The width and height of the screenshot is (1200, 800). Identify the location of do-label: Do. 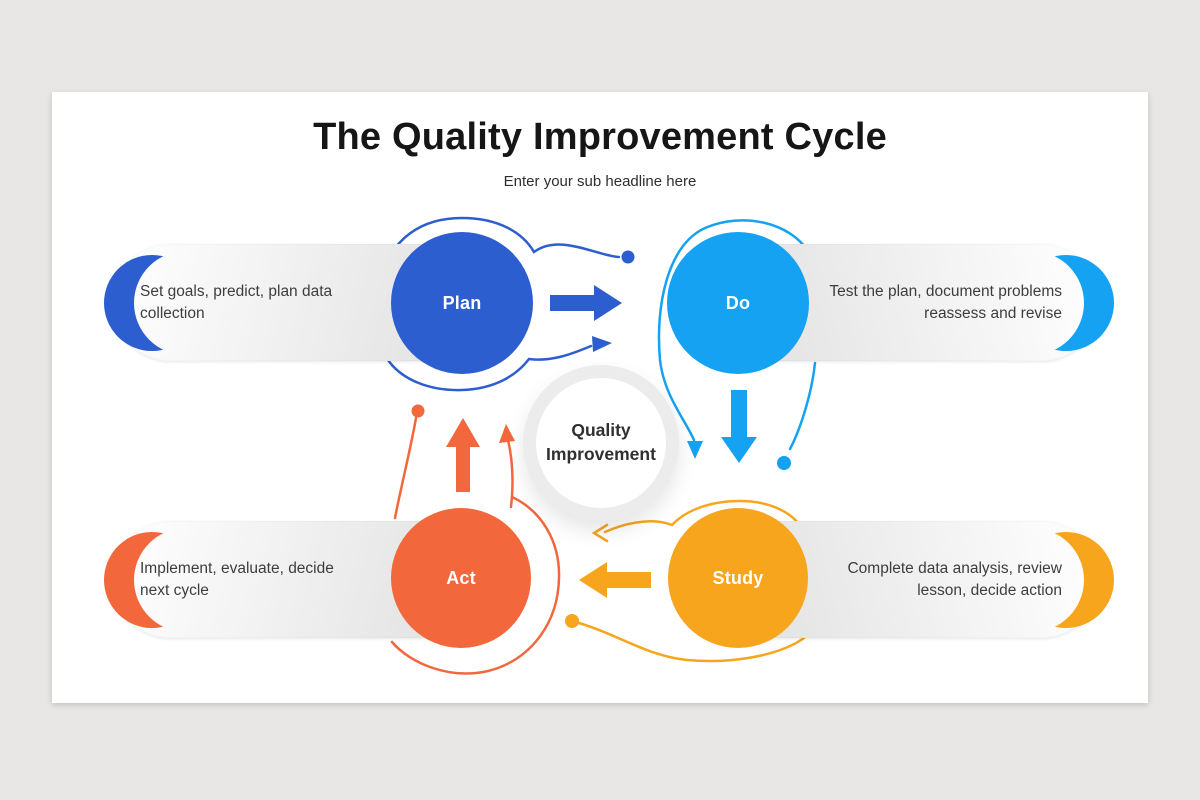
(738, 302).